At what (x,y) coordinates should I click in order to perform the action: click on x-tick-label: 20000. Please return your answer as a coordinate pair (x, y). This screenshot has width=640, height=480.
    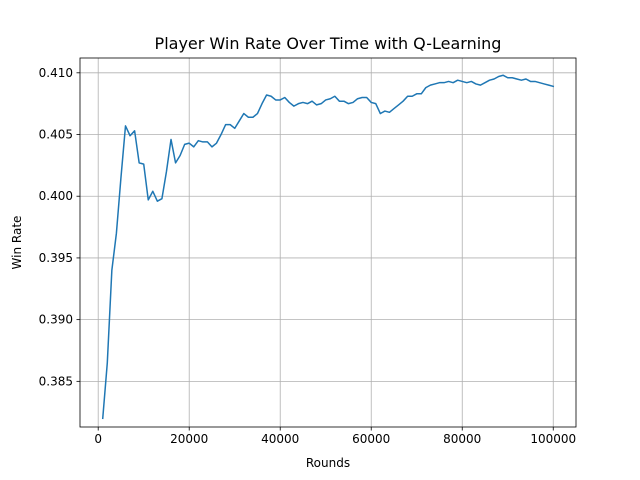
    Looking at the image, I should click on (189, 439).